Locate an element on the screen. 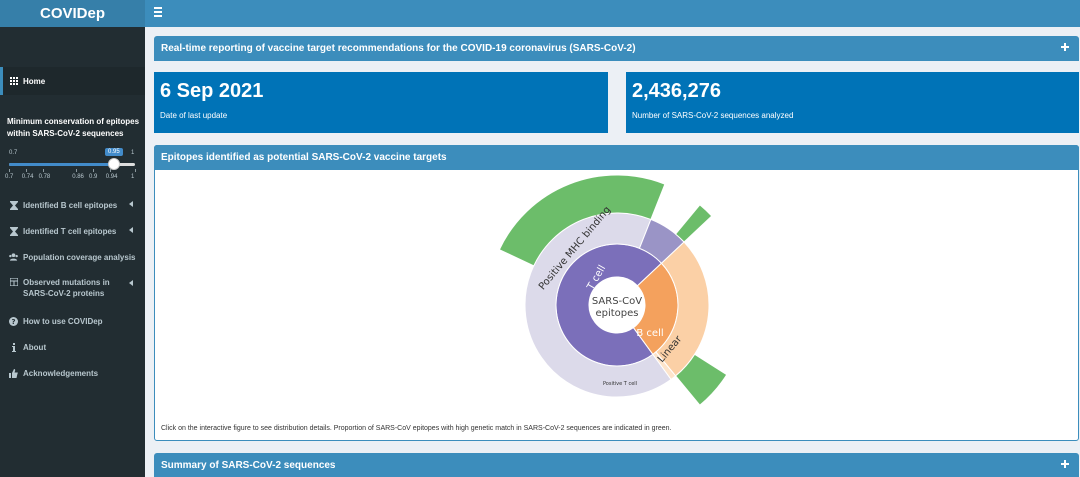  slider-min-label: 0.7 is located at coordinates (13, 153).